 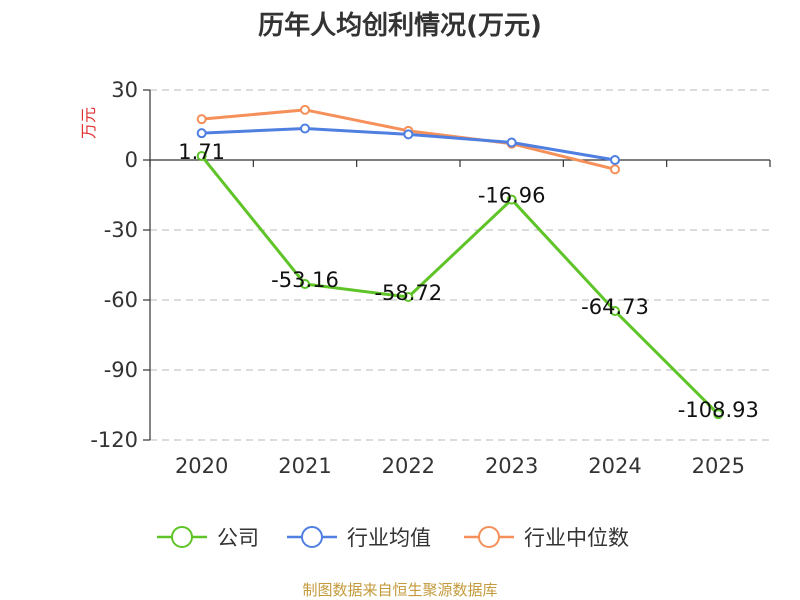 What do you see at coordinates (201, 466) in the screenshot?
I see `x-tick-label: 2020` at bounding box center [201, 466].